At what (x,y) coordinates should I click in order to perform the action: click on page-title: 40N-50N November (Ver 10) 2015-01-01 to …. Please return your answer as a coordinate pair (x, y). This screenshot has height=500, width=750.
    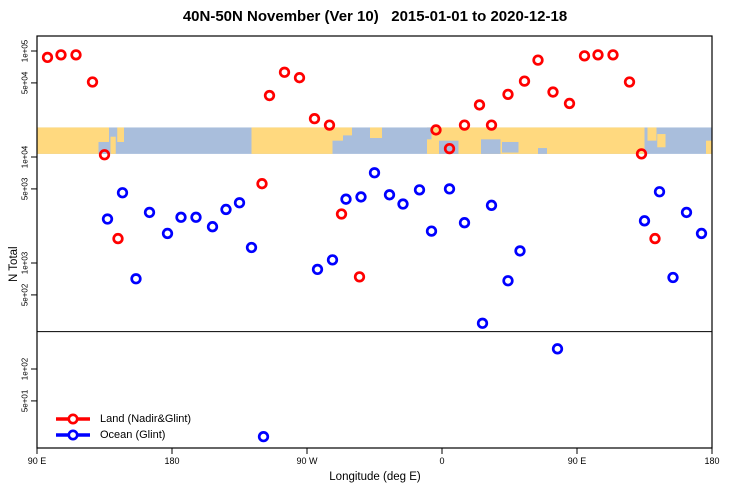
    Looking at the image, I should click on (375, 16).